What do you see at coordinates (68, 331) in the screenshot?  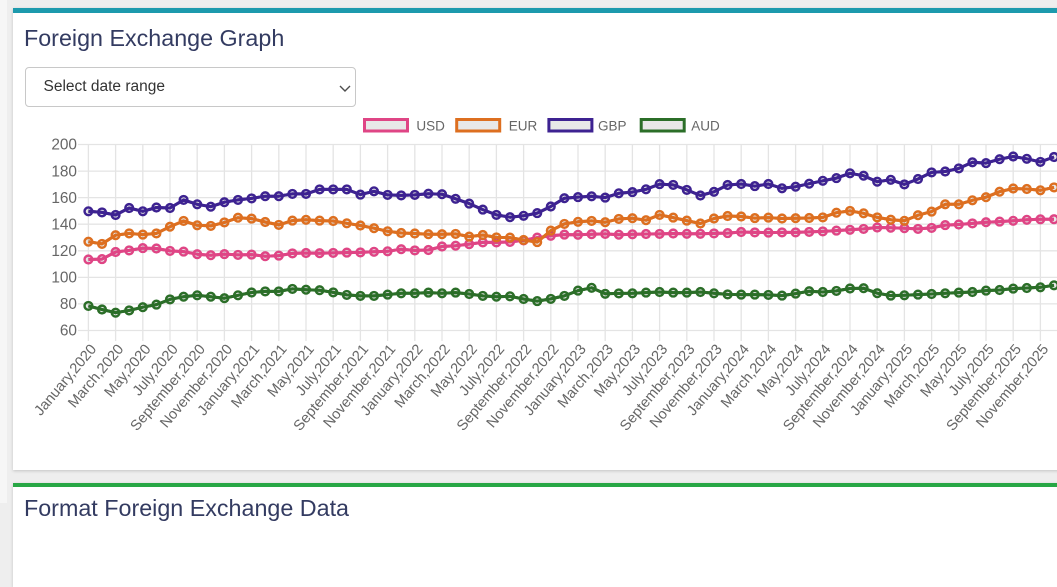 I see `svg-text: 60` at bounding box center [68, 331].